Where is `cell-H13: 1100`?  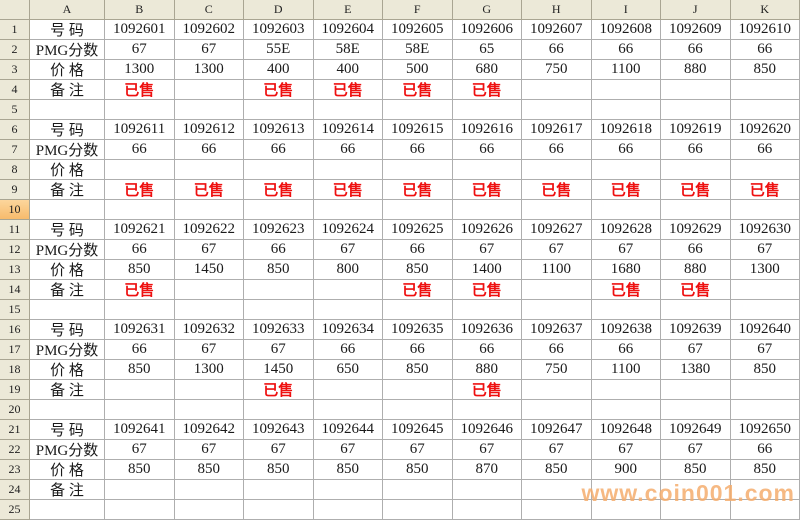
cell-H13: 1100 is located at coordinates (557, 270).